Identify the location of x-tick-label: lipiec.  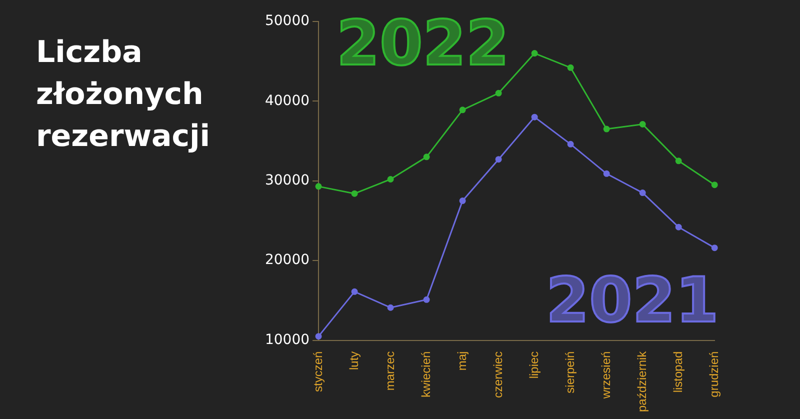
(533, 365).